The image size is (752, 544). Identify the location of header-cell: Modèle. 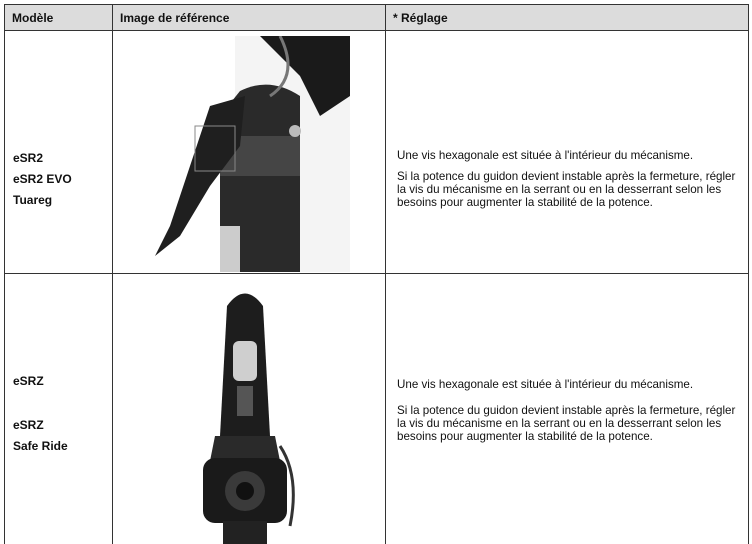
(33, 18).